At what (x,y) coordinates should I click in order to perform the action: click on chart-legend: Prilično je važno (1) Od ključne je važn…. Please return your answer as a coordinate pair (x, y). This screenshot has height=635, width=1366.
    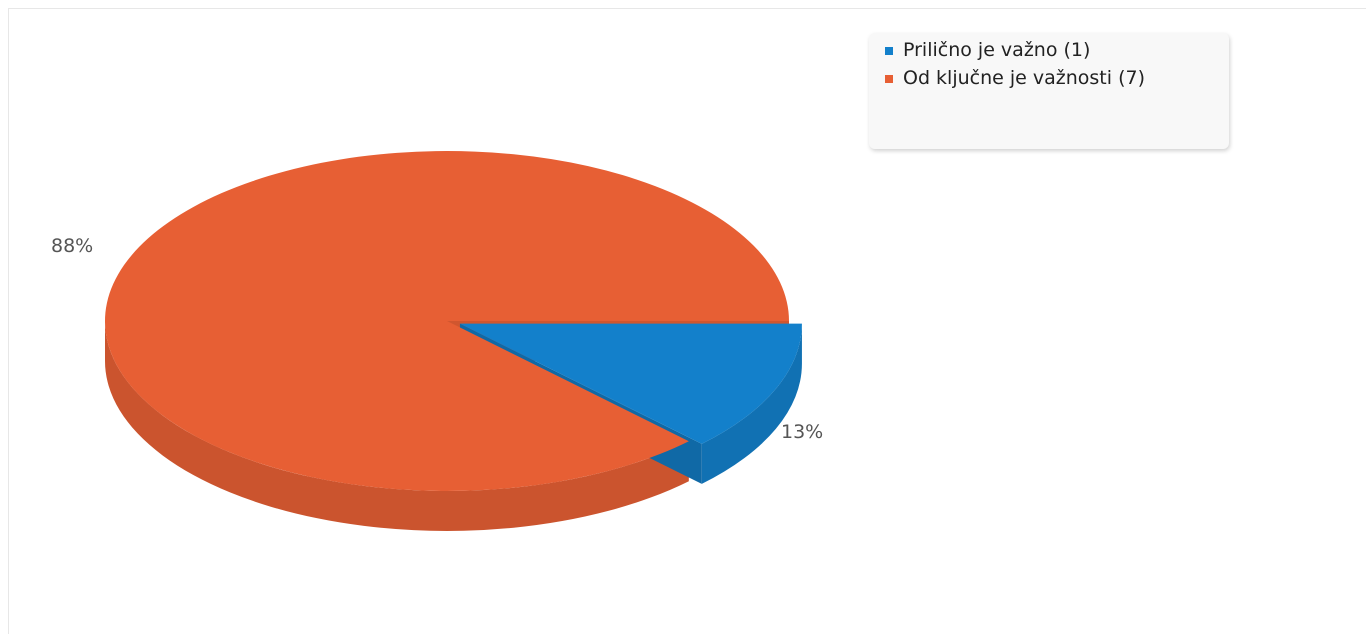
    Looking at the image, I should click on (1049, 91).